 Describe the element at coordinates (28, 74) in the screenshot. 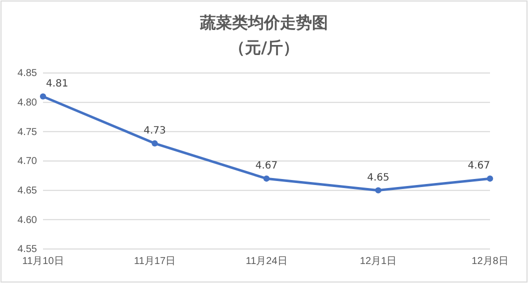

I see `y-tick-label: 4.85` at that location.